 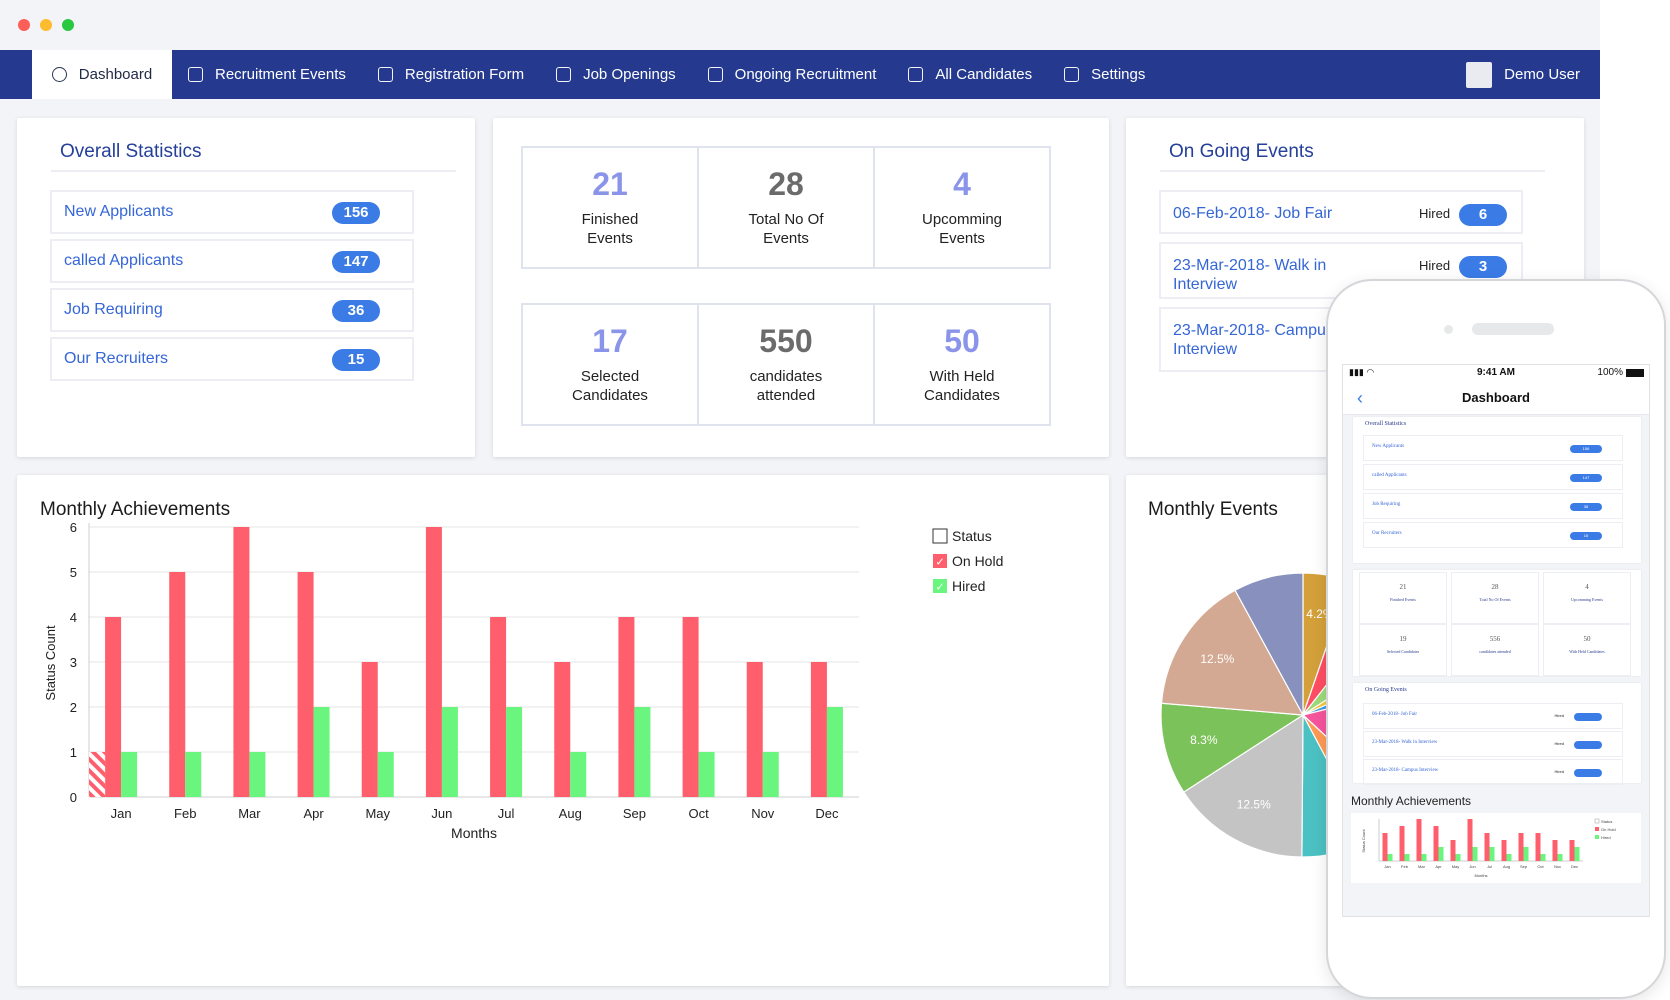 I want to click on nav-tab-ongoing-recruitment: Ongoing Recruitment, so click(x=792, y=74).